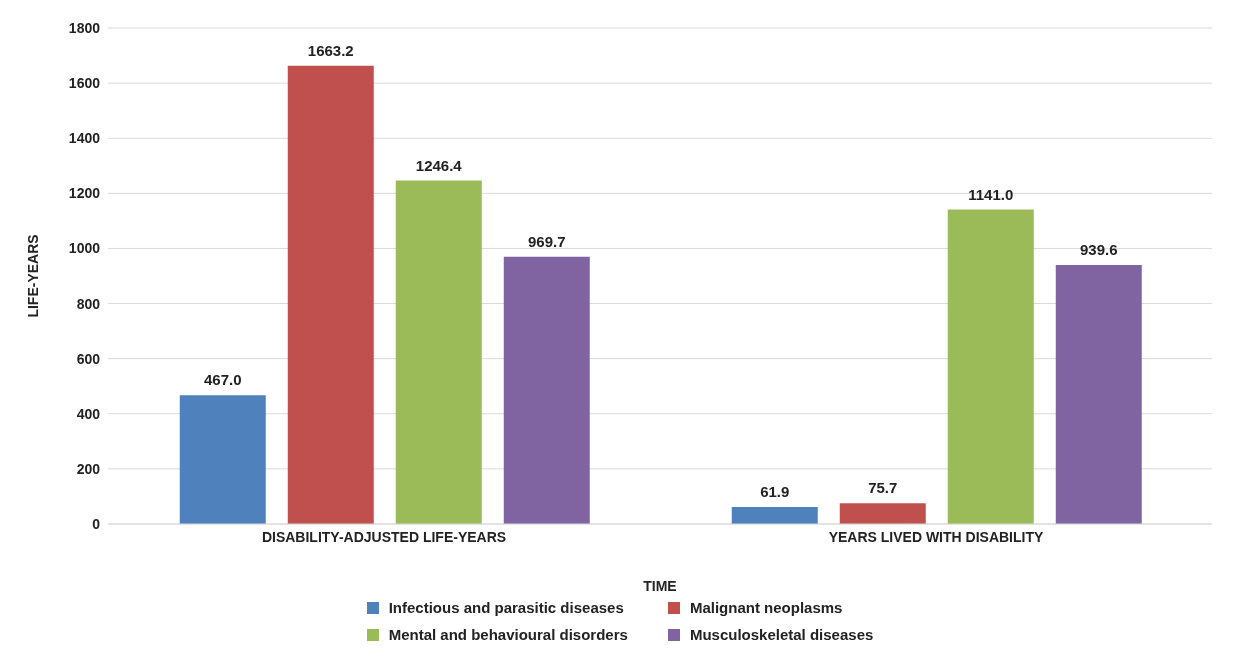 The image size is (1240, 661). I want to click on y-tick-label: 600, so click(88, 358).